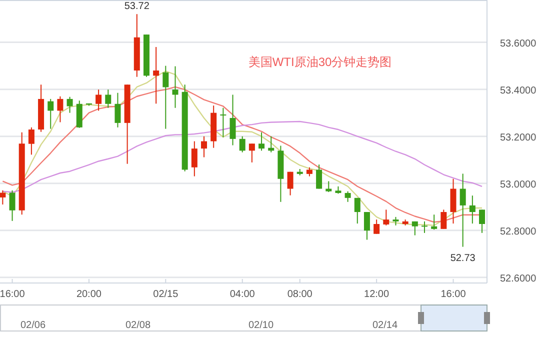  Describe the element at coordinates (518, 90) in the screenshot. I see `y-tick-label: 53.4000` at that location.